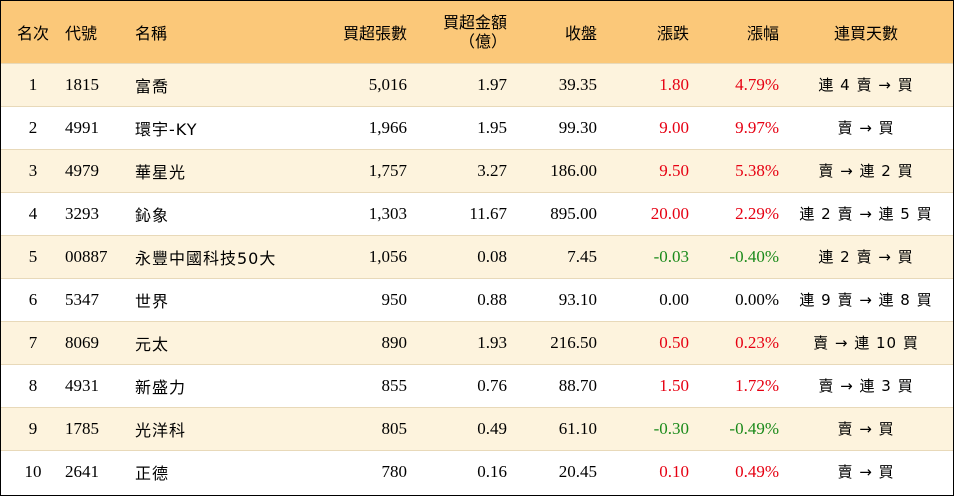 The width and height of the screenshot is (954, 496). What do you see at coordinates (387, 213) in the screenshot?
I see `cell-net-buy-shares: 1,303` at bounding box center [387, 213].